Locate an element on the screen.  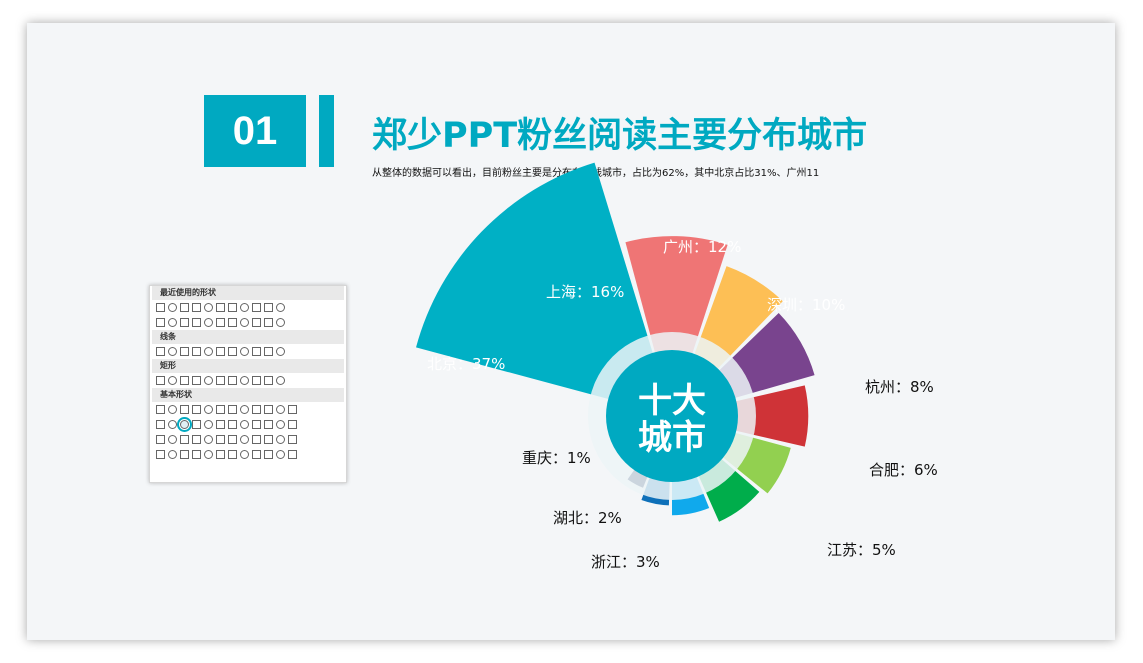
pie-shape-icon is located at coordinates (184, 424).